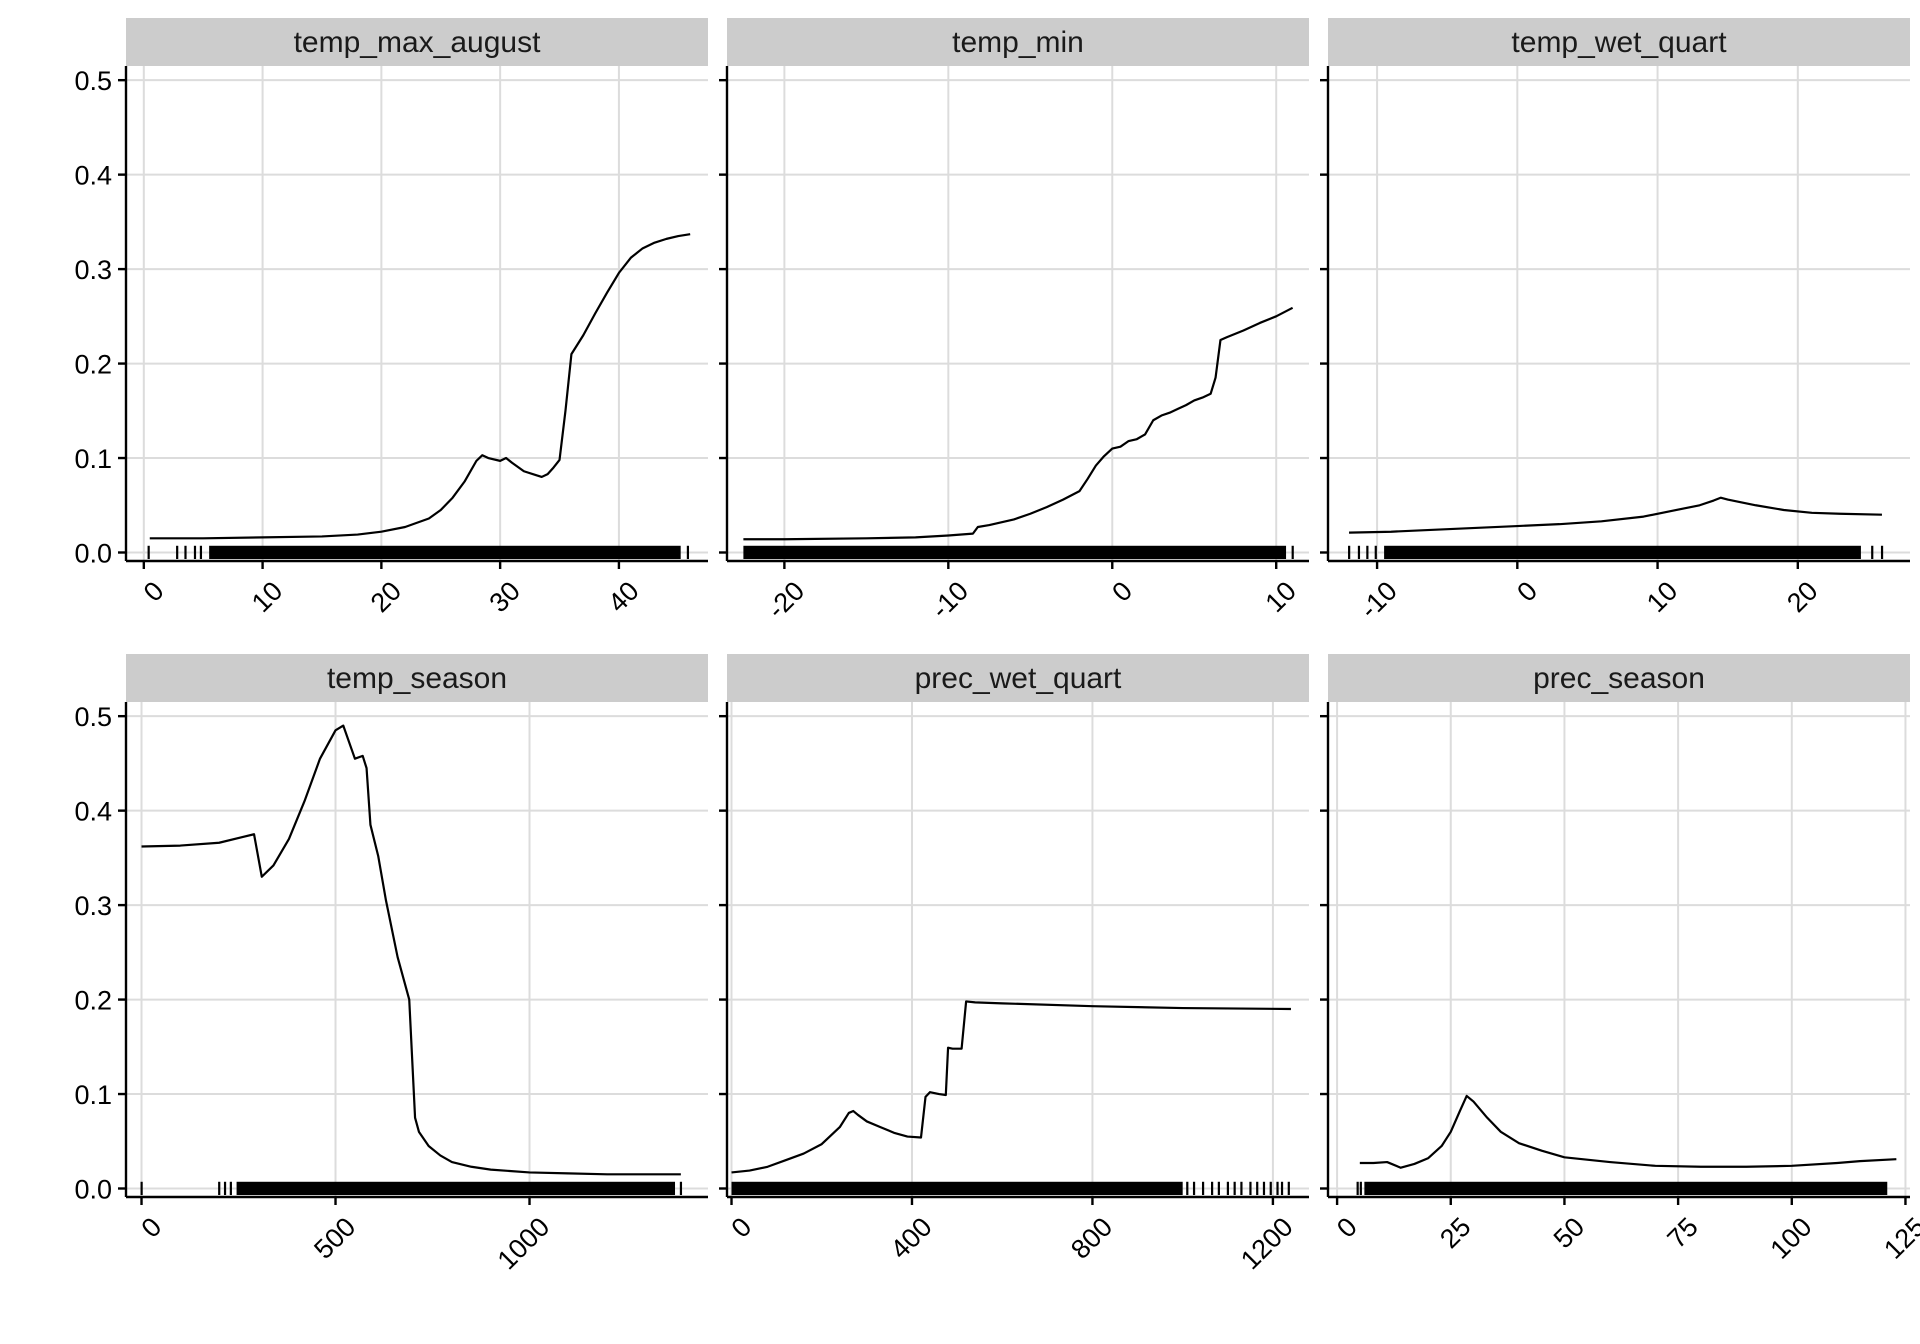  Describe the element at coordinates (93, 459) in the screenshot. I see `y-tick-label: 0.1` at that location.